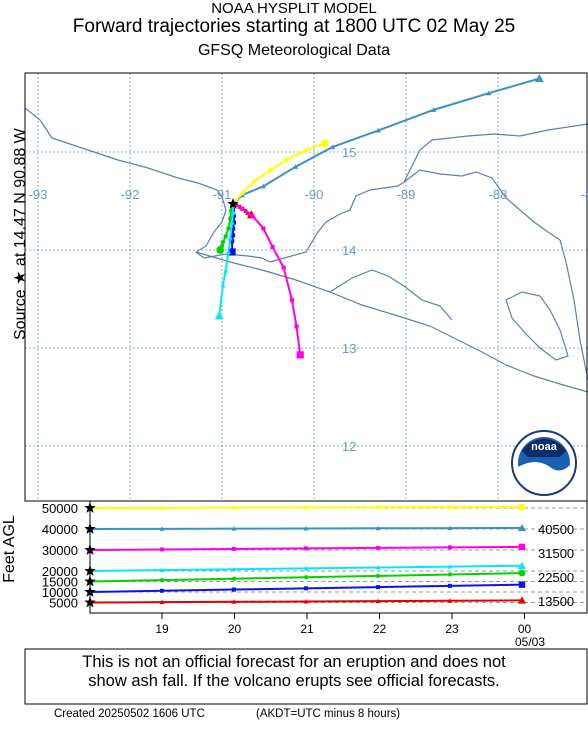 The width and height of the screenshot is (588, 730). Describe the element at coordinates (63, 603) in the screenshot. I see `height-tick-label: 5000` at that location.